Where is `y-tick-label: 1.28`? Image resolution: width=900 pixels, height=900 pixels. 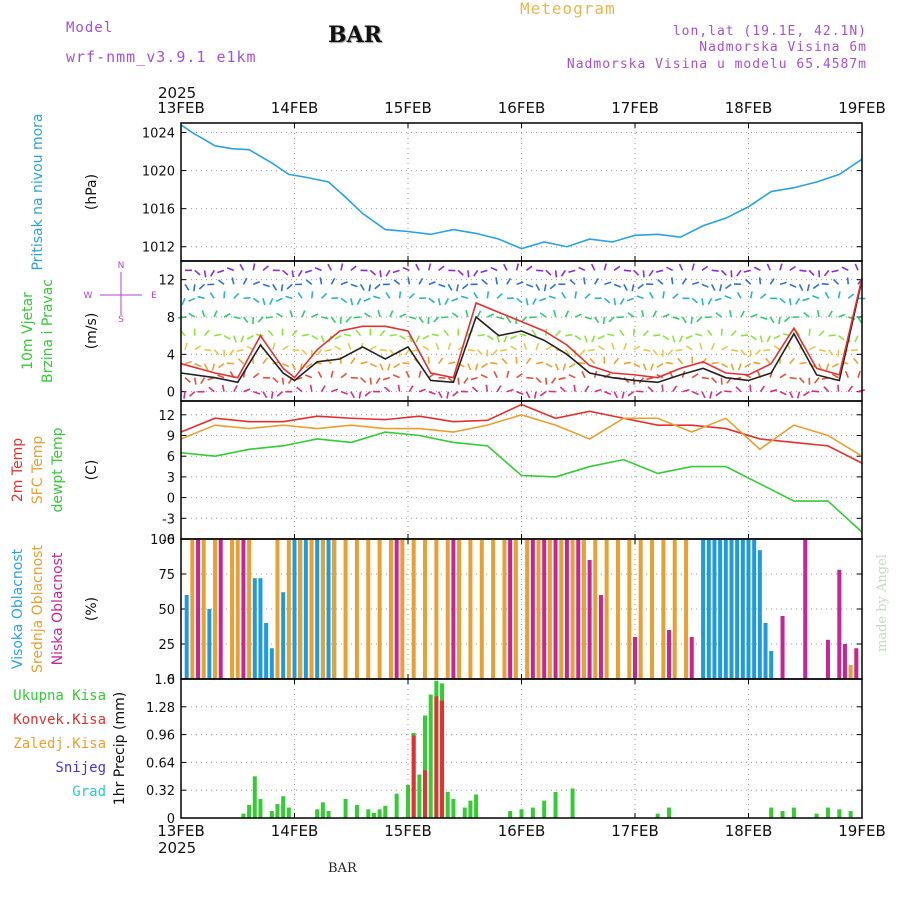 y-tick-label: 1.28 is located at coordinates (160, 708).